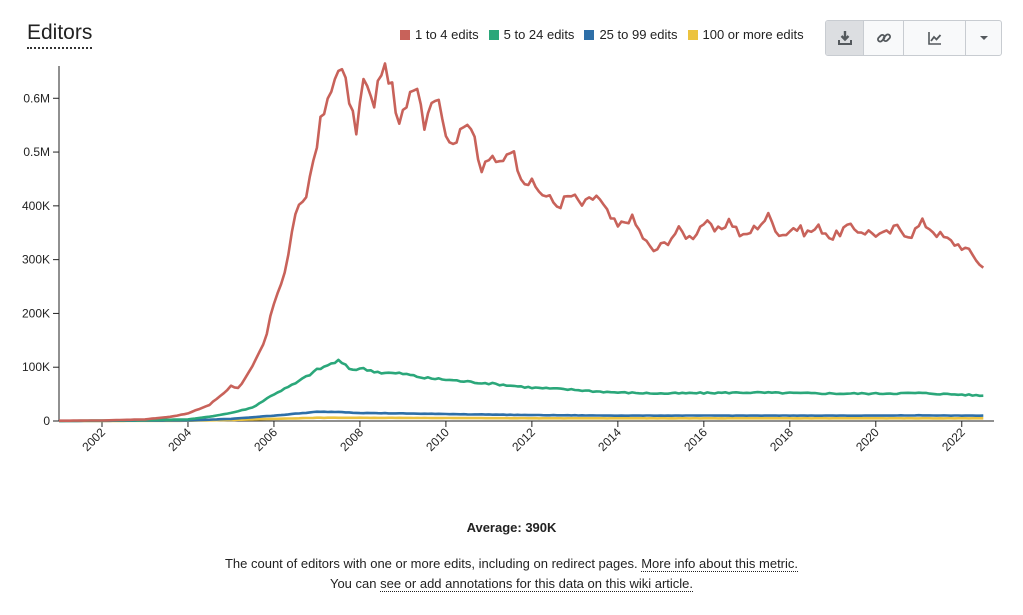 The image size is (1023, 615). I want to click on x-tick-label: 2006, so click(265, 439).